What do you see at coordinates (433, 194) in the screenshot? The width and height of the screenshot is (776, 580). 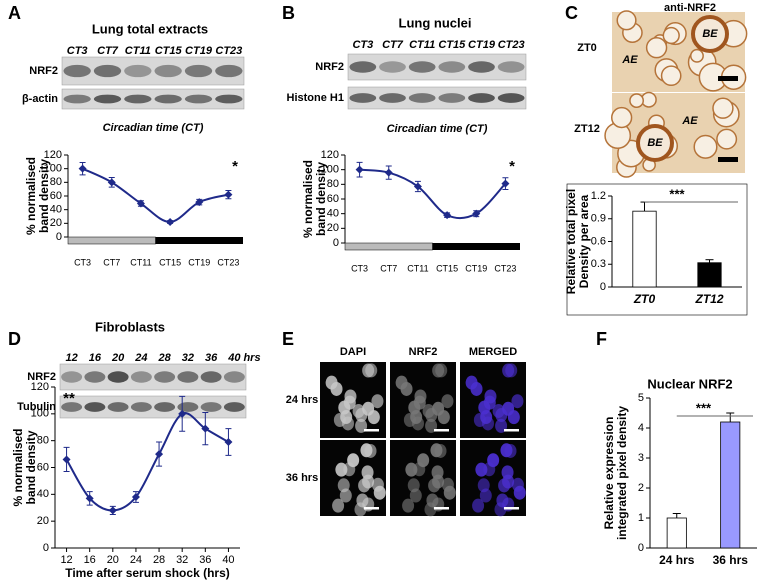 I see `trend-line` at bounding box center [433, 194].